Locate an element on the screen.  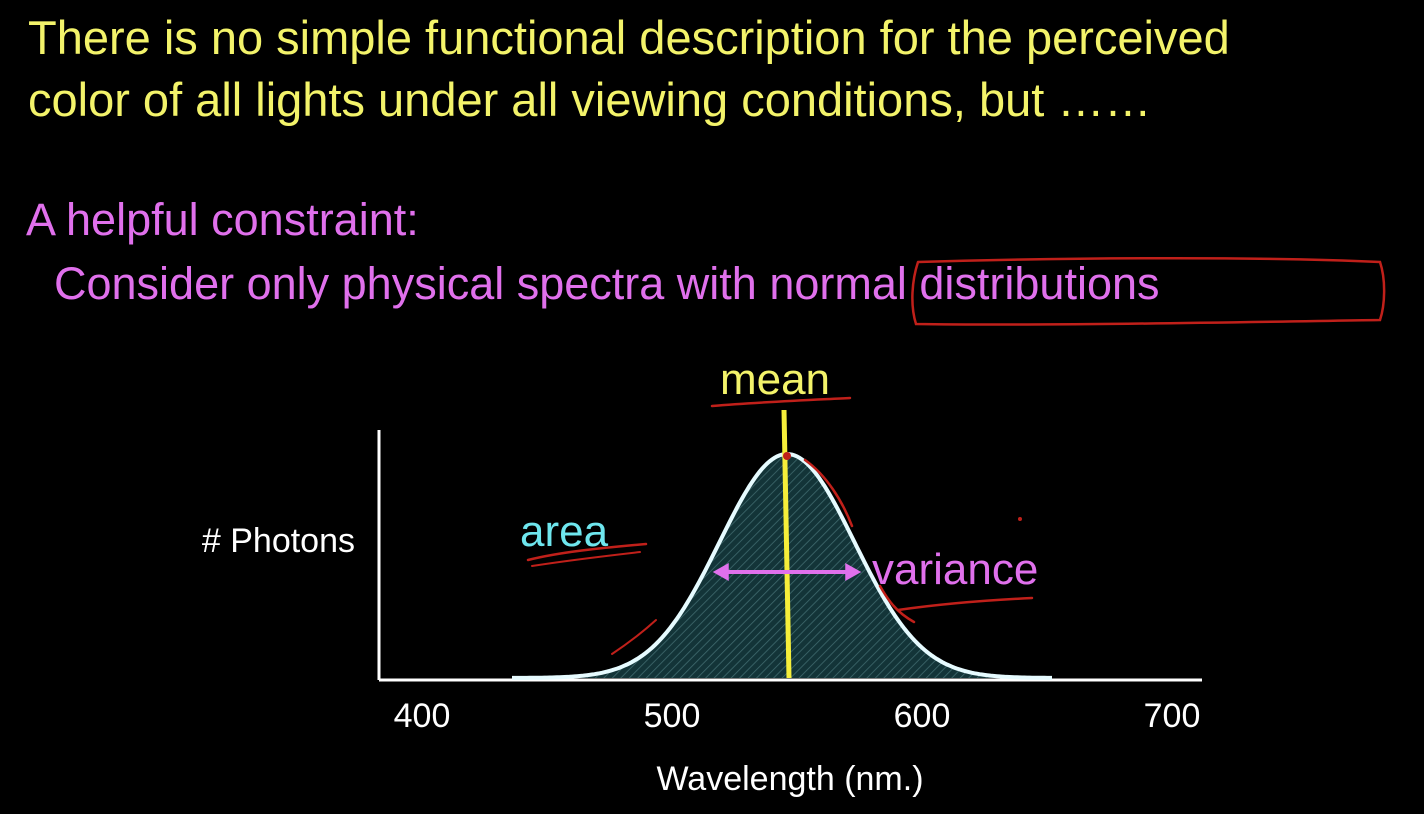
variance-label: variance is located at coordinates (955, 569).